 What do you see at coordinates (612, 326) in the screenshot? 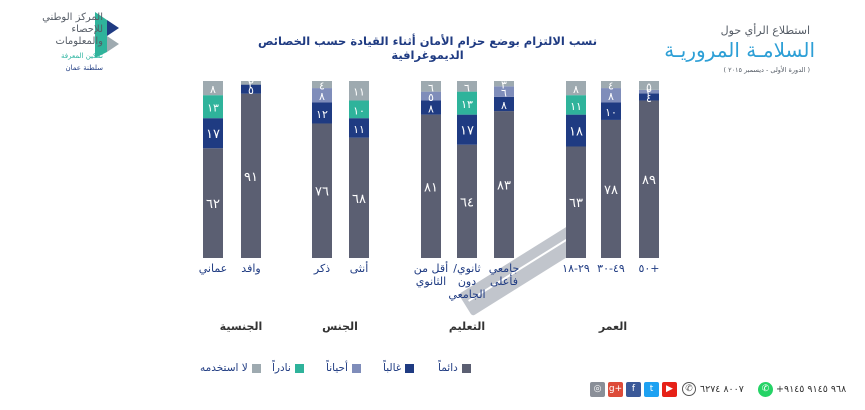
I see `group-label: العمر` at bounding box center [612, 326].